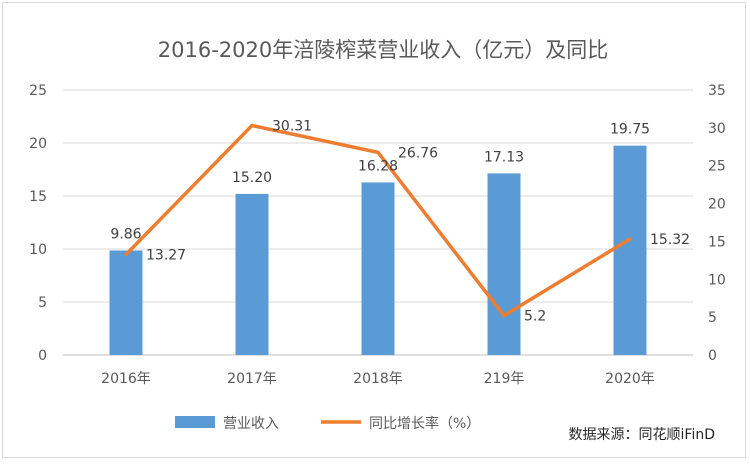 The width and height of the screenshot is (750, 465). I want to click on left-axis-tick: 20, so click(38, 144).